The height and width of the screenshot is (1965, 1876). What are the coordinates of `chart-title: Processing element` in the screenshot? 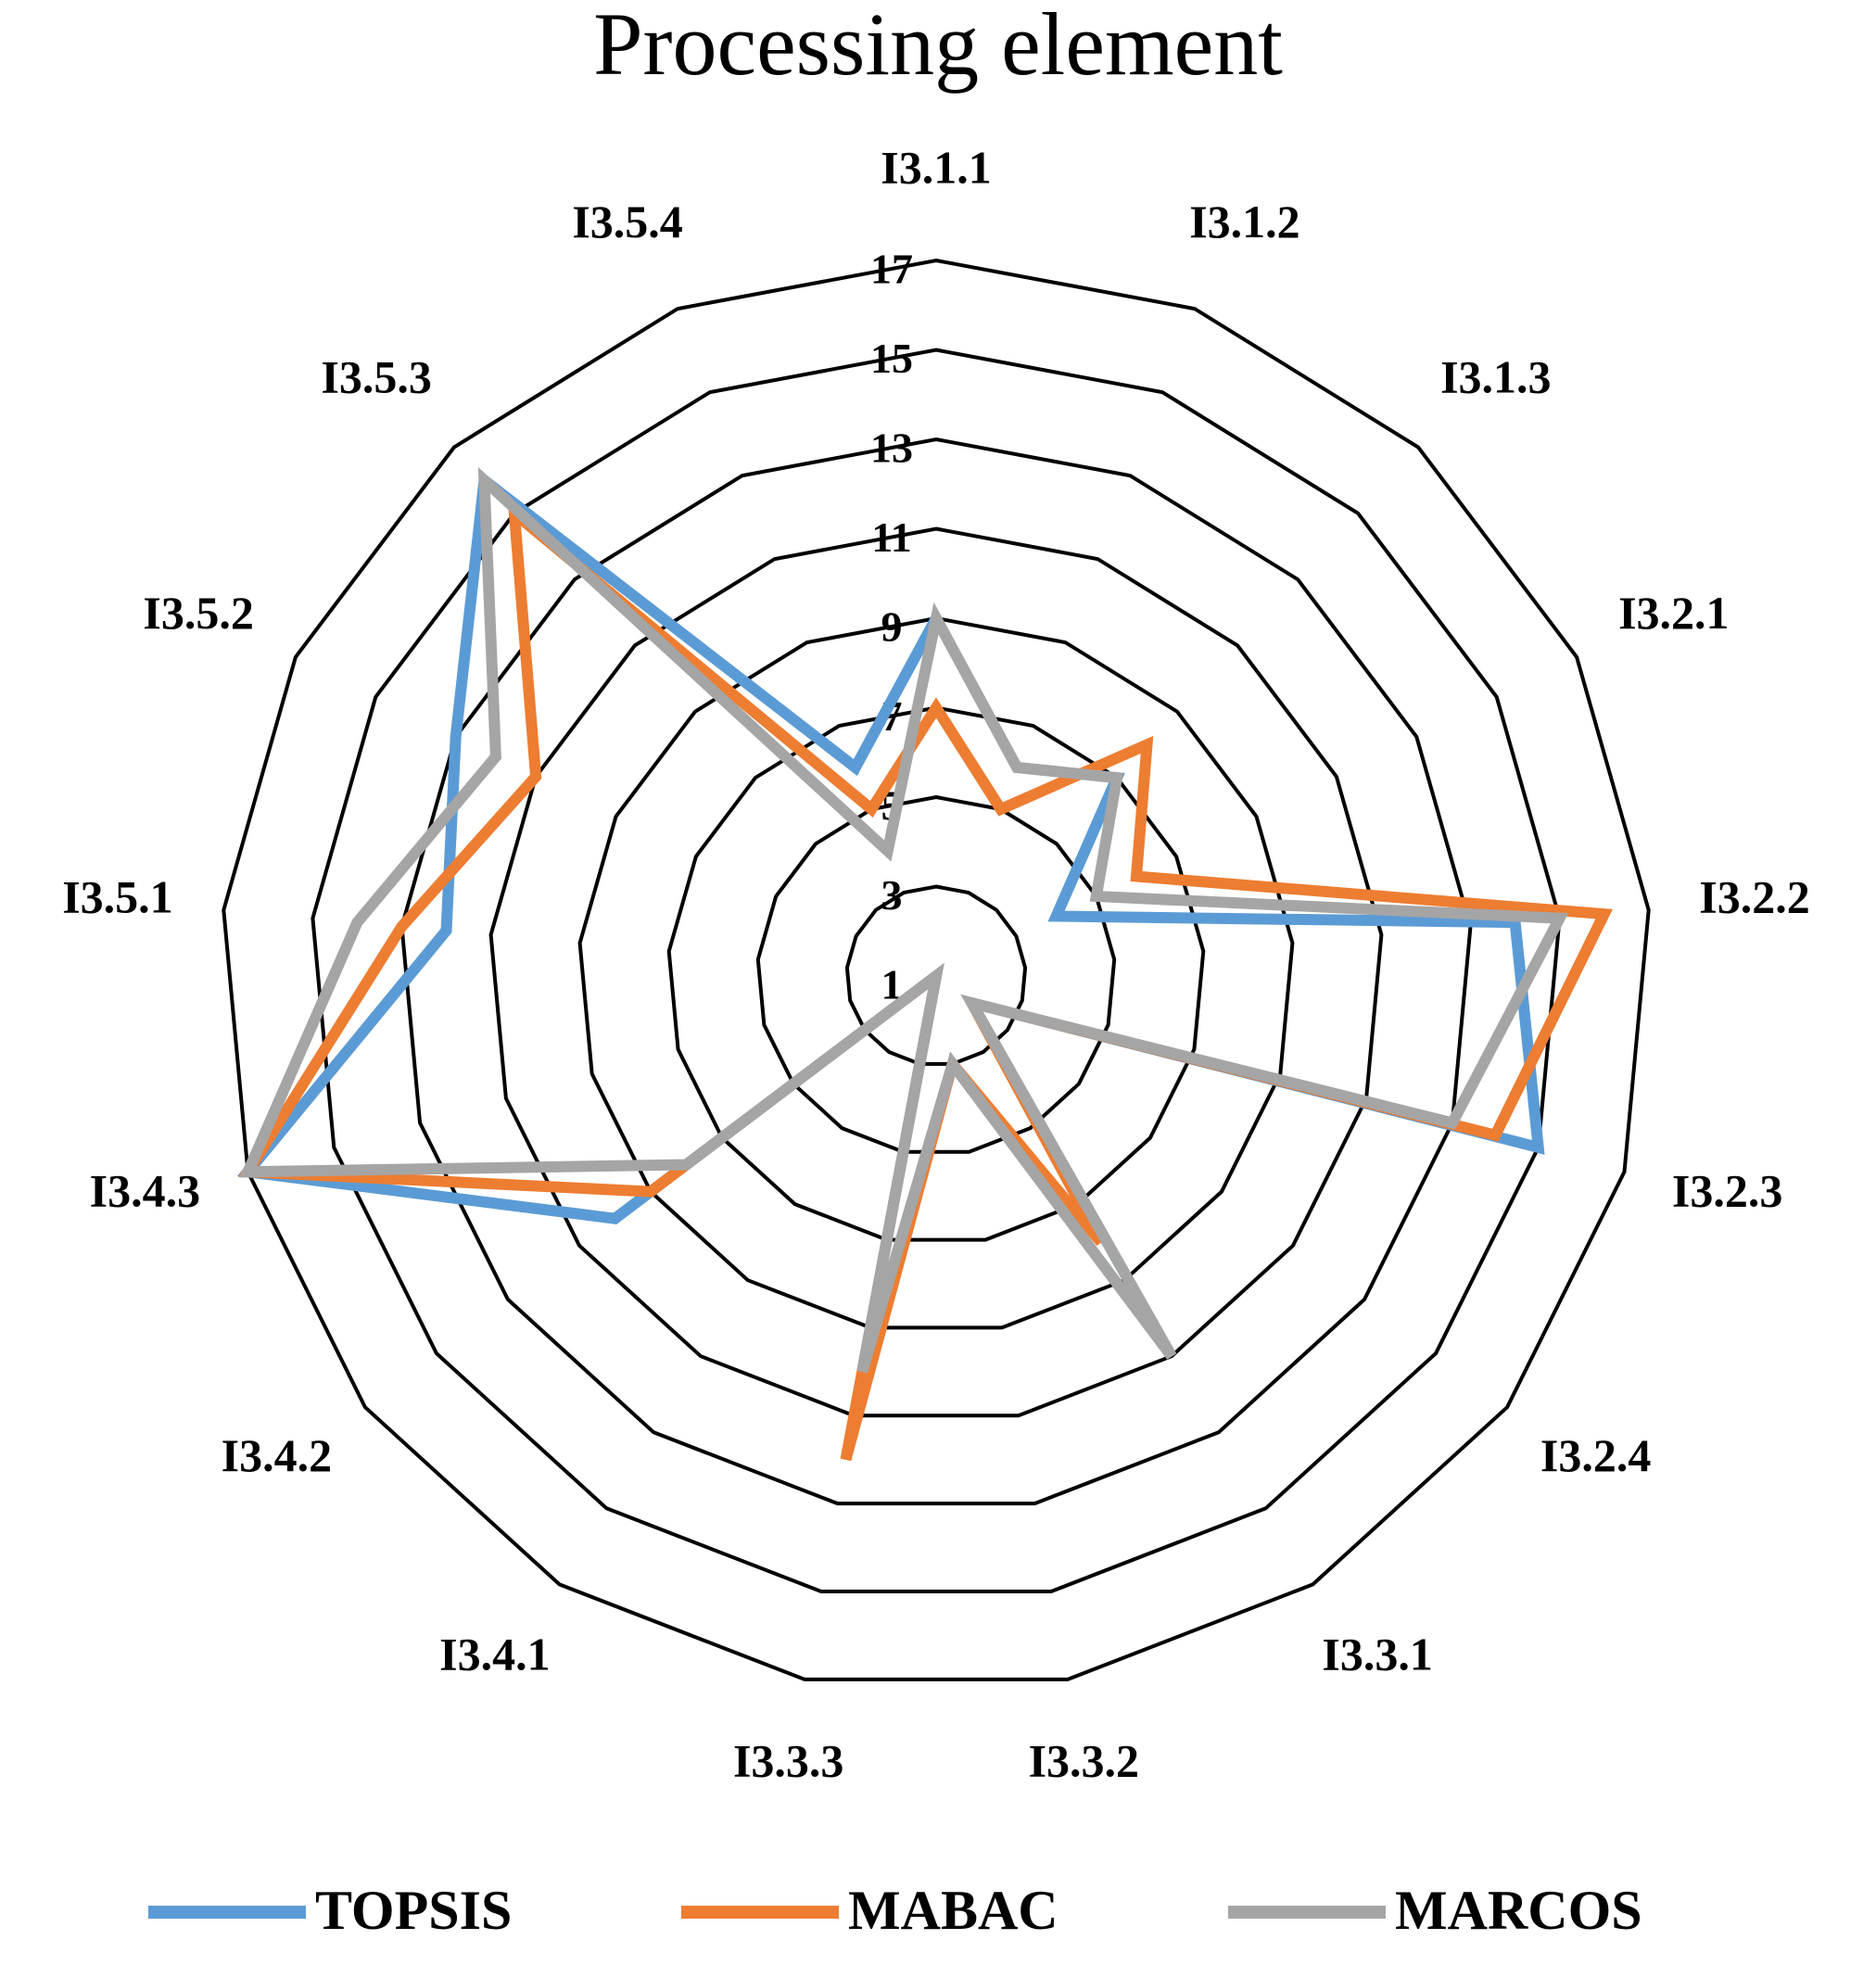 It's located at (938, 47).